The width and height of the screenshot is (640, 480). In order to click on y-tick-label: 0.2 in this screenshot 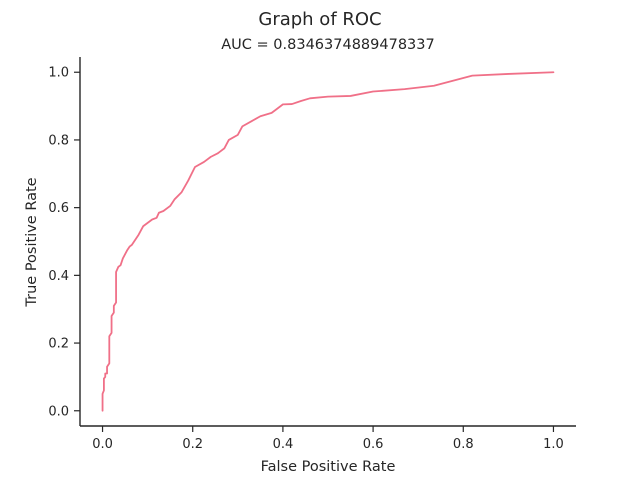, I will do `click(58, 344)`.